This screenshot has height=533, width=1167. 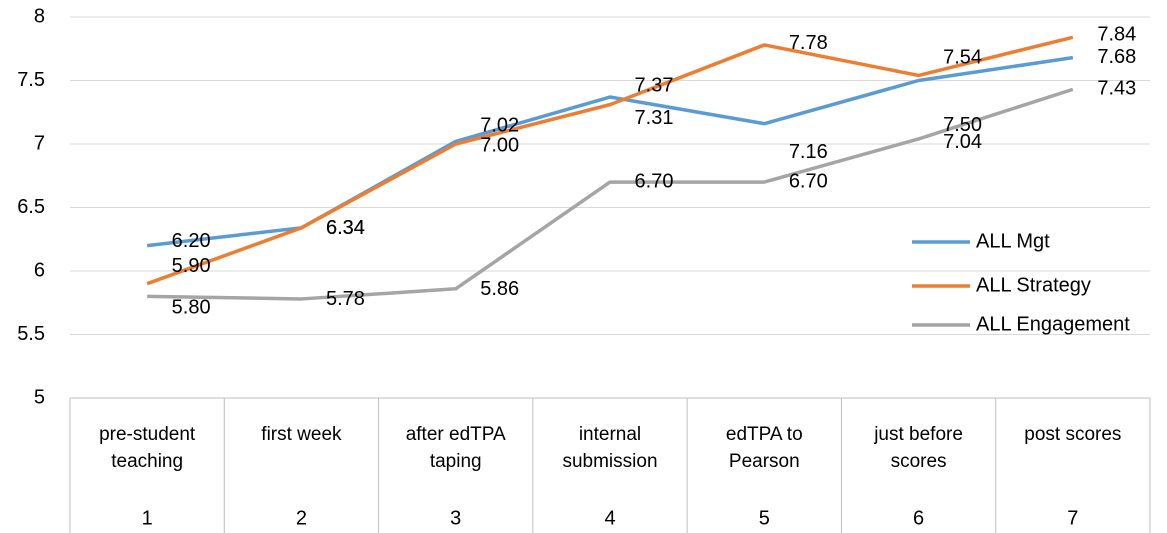 I want to click on x-tick-label: post scores, so click(x=1073, y=434).